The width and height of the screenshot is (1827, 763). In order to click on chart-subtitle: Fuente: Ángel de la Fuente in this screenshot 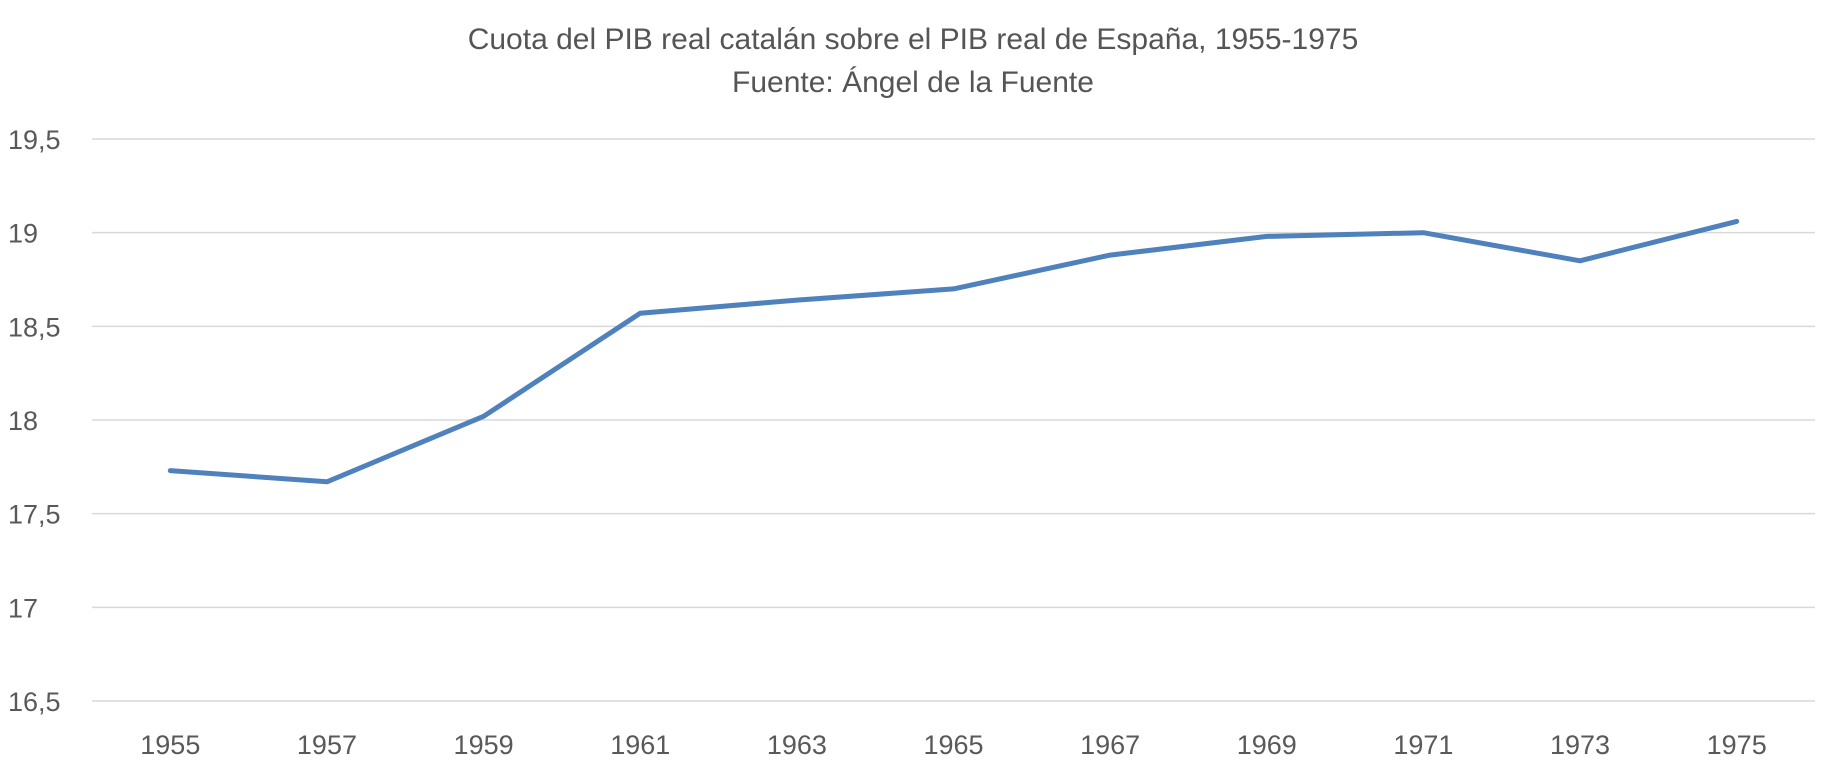, I will do `click(913, 82)`.